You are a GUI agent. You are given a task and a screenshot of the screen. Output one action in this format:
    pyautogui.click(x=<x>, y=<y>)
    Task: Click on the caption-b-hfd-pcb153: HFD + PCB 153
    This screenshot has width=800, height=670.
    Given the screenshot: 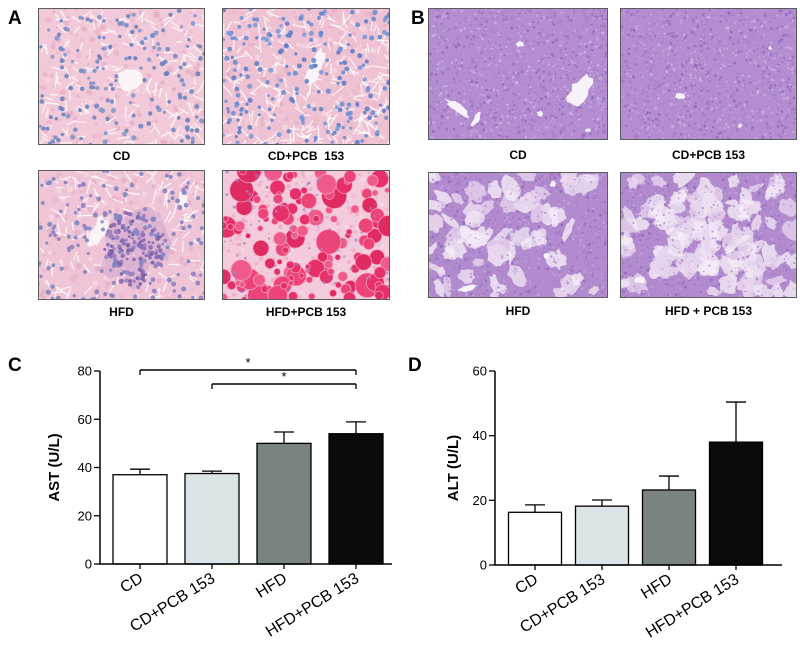 What is the action you would take?
    pyautogui.click(x=708, y=311)
    